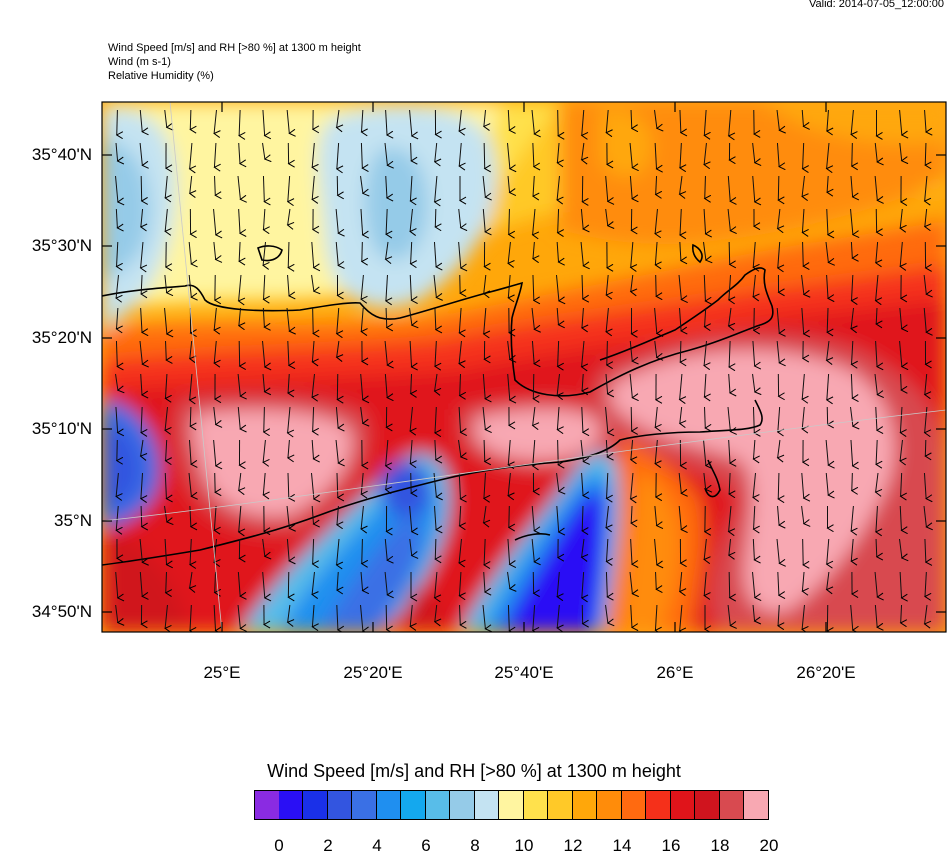 The height and width of the screenshot is (856, 948). I want to click on lon-label-25-00: 25°E, so click(222, 673).